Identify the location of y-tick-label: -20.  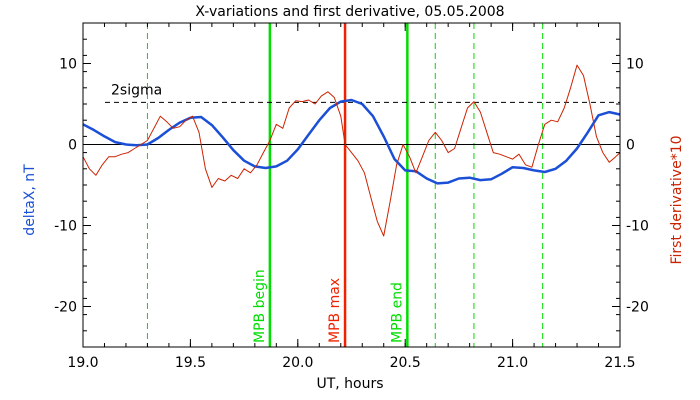
(65, 308).